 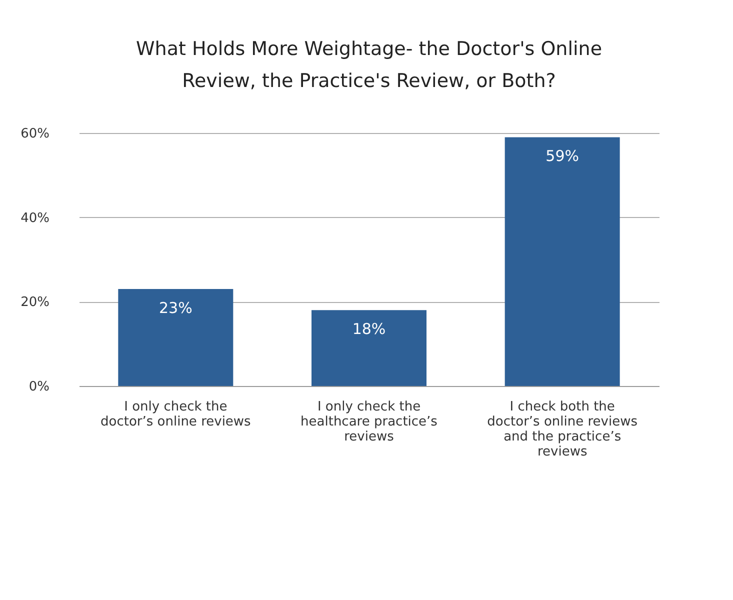 What do you see at coordinates (369, 65) in the screenshot?
I see `chart-title: What Holds More Weightage- the Doctor's Online Review, the Practice's Review, or Both?` at bounding box center [369, 65].